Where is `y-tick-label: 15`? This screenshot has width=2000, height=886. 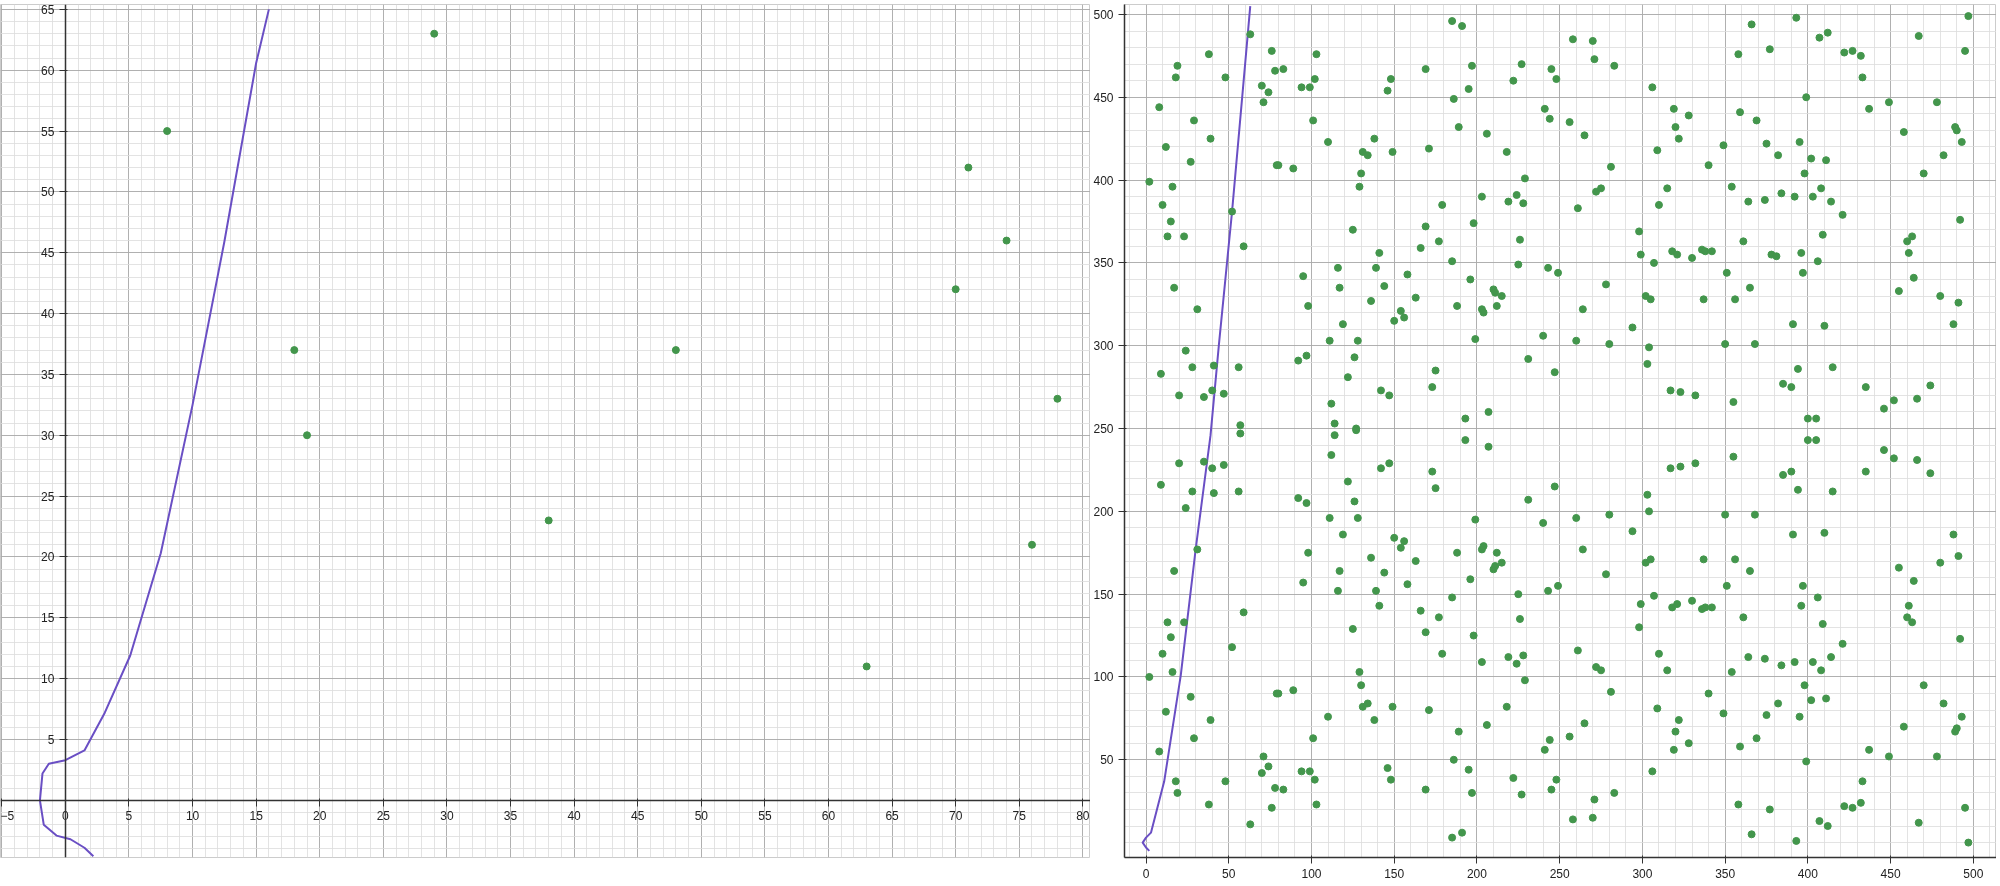 y-tick-label: 15 is located at coordinates (48, 618).